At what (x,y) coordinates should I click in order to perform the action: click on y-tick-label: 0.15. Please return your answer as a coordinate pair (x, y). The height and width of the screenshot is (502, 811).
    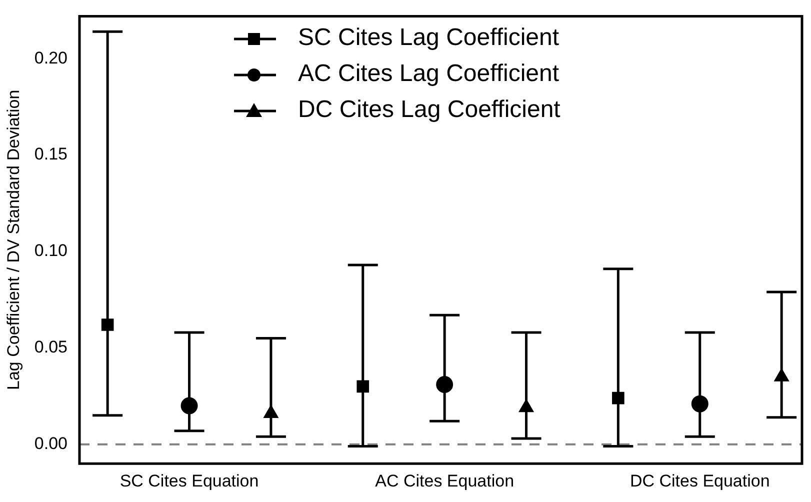
    Looking at the image, I should click on (51, 154).